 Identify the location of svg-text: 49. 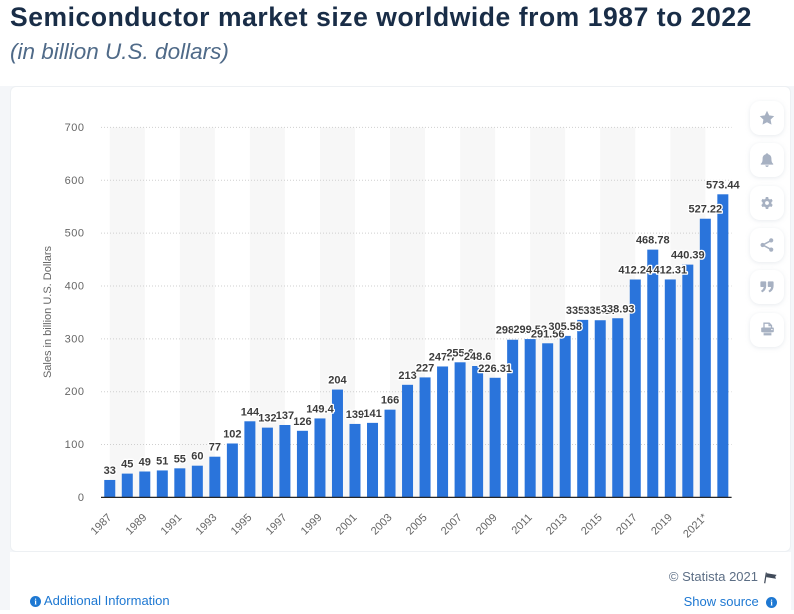
(145, 463).